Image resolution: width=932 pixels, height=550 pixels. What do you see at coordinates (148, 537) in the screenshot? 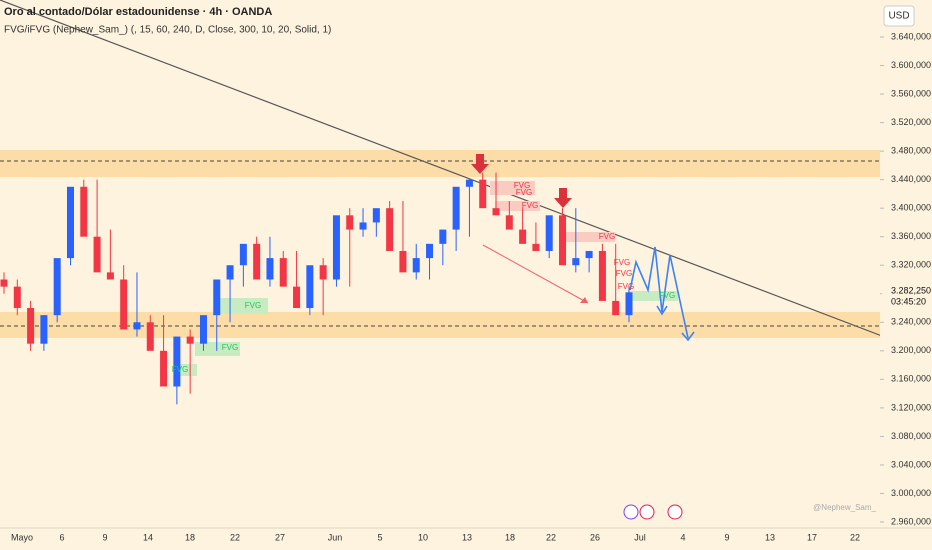
I see `x-tick-label: 14` at bounding box center [148, 537].